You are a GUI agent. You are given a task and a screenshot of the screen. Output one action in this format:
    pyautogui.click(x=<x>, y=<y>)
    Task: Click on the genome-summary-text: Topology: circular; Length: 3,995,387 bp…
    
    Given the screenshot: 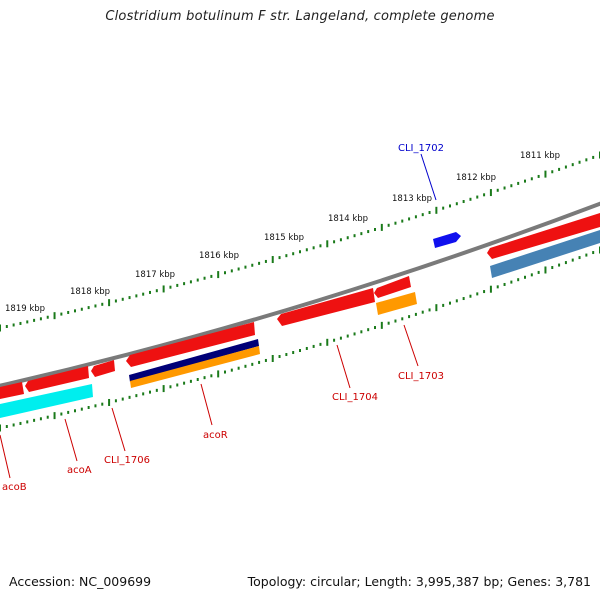 What is the action you would take?
    pyautogui.click(x=419, y=581)
    